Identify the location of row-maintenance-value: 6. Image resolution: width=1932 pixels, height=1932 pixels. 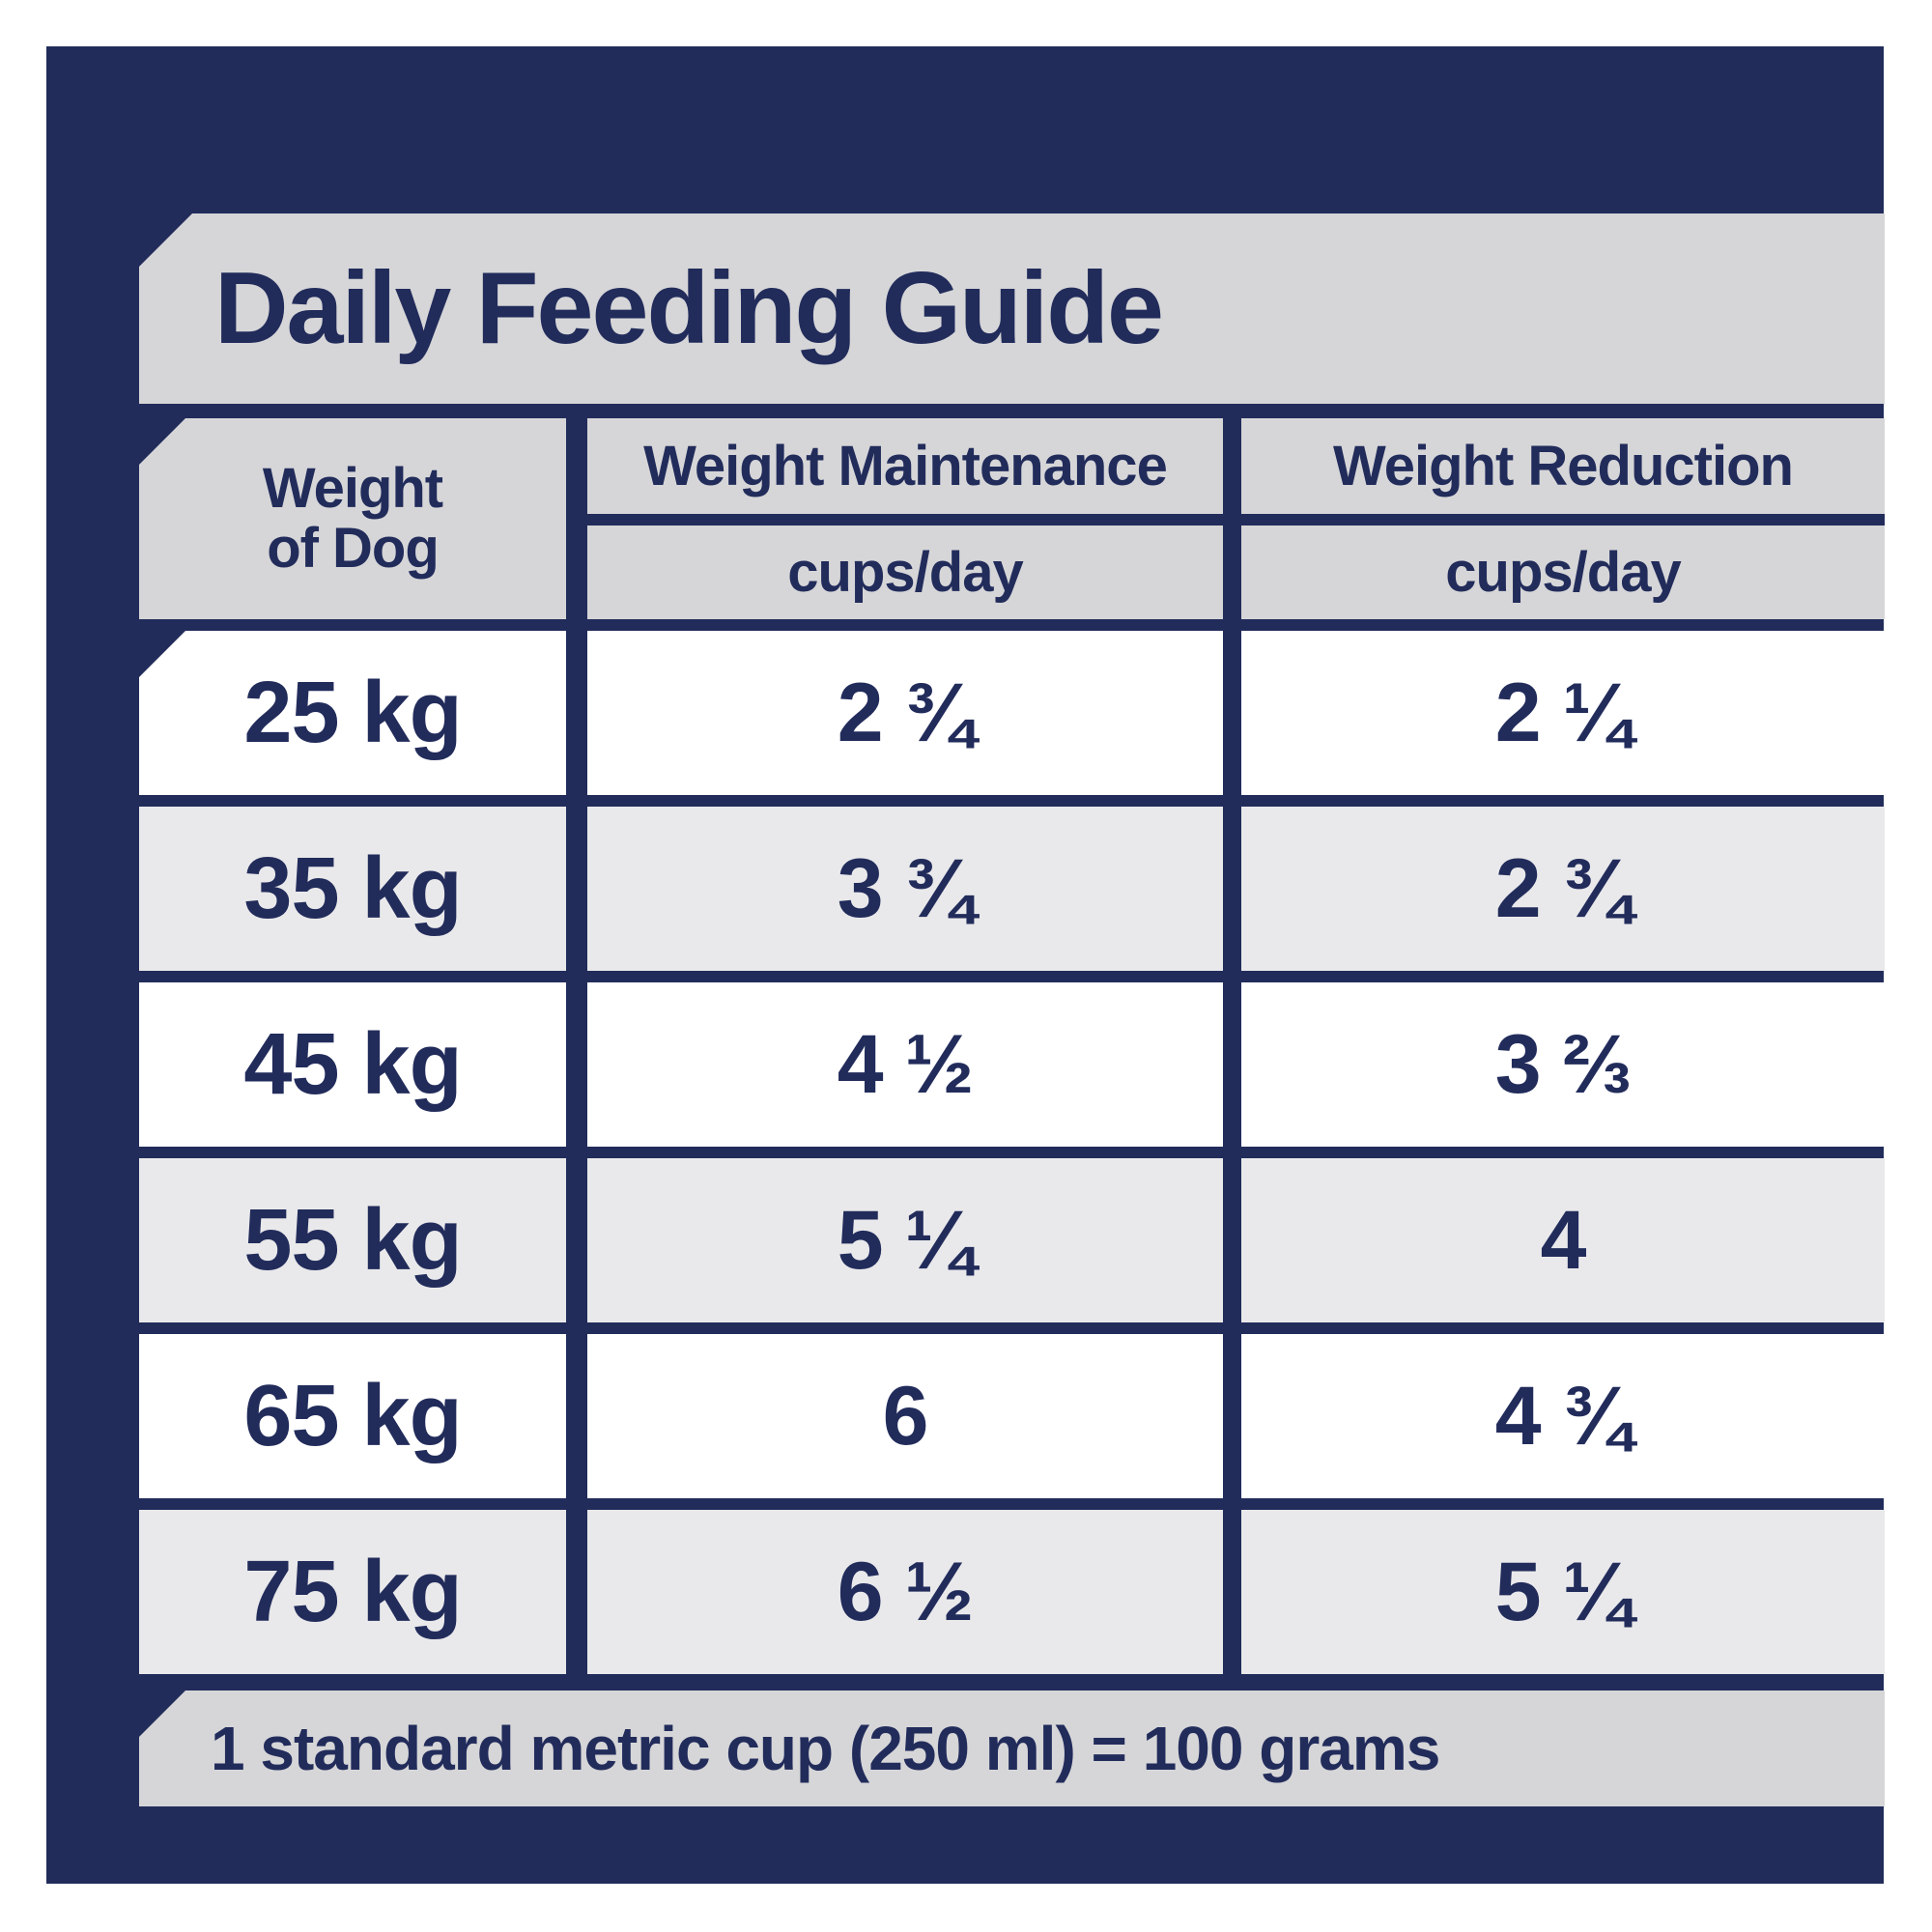
(905, 1416).